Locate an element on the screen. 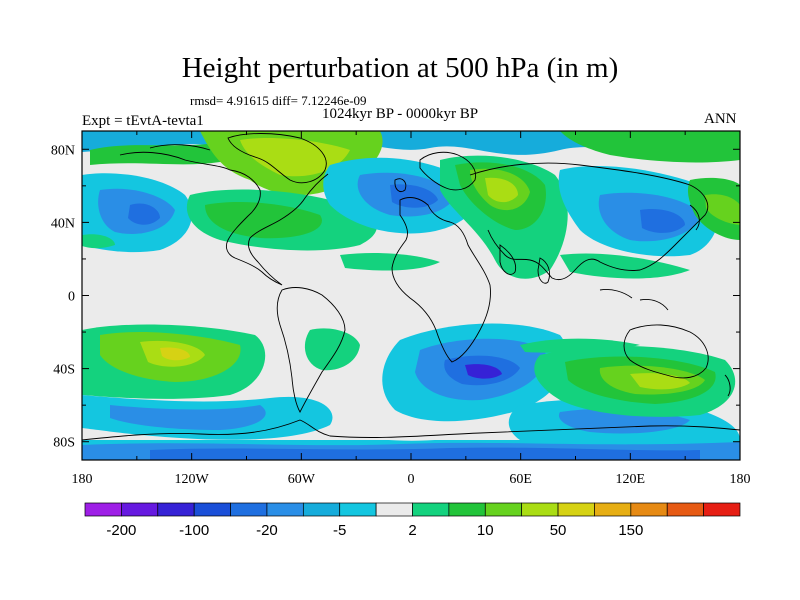  antarctica-coast is located at coordinates (411, 430).